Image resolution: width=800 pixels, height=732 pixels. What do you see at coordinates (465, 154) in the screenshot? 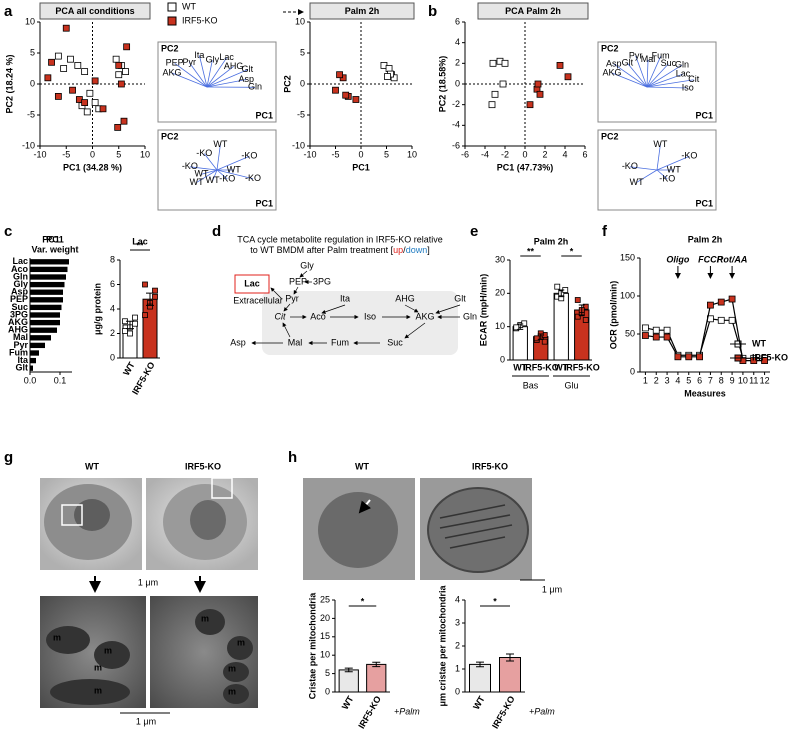
I see `x-tick-label: -6` at bounding box center [465, 154].